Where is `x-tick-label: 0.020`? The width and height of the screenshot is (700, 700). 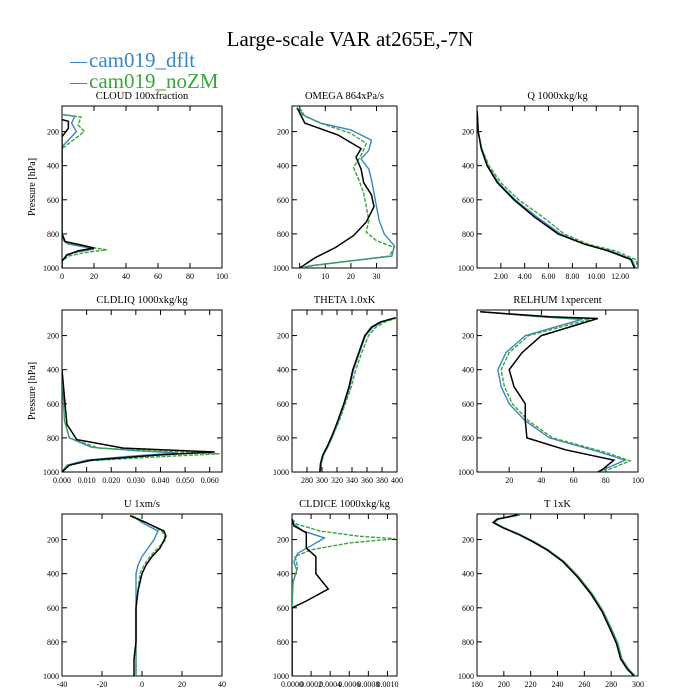
x-tick-label: 0.020 is located at coordinates (111, 480).